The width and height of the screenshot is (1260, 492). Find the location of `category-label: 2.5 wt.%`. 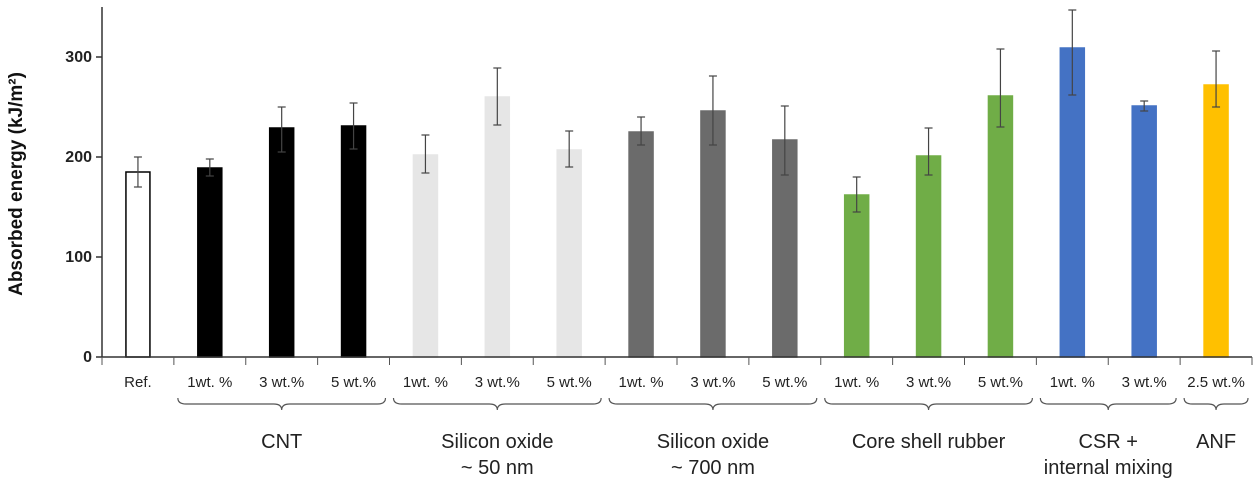

category-label: 2.5 wt.% is located at coordinates (1216, 382).